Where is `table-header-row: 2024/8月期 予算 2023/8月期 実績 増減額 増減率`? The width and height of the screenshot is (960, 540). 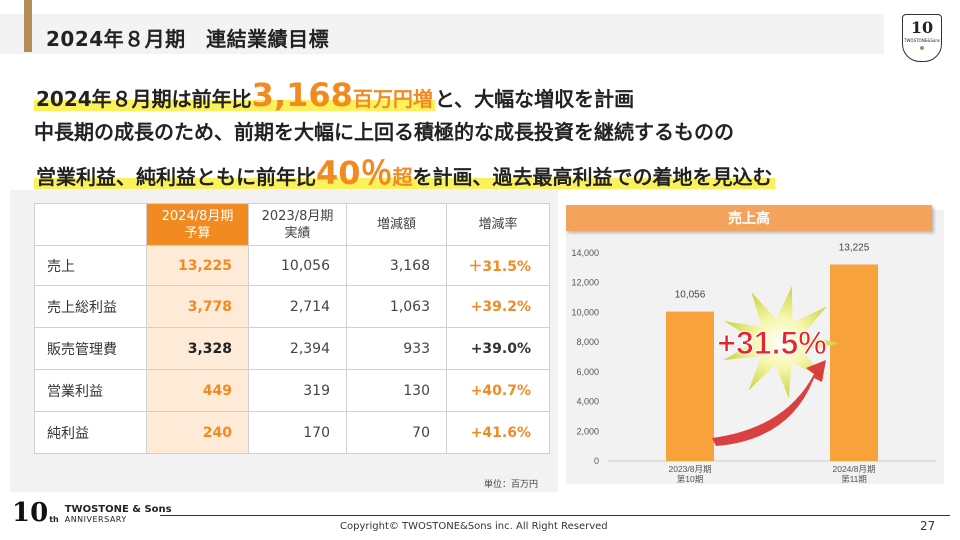
table-header-row: 2024/8月期 予算 2023/8月期 実績 増減額 増減率 is located at coordinates (292, 224).